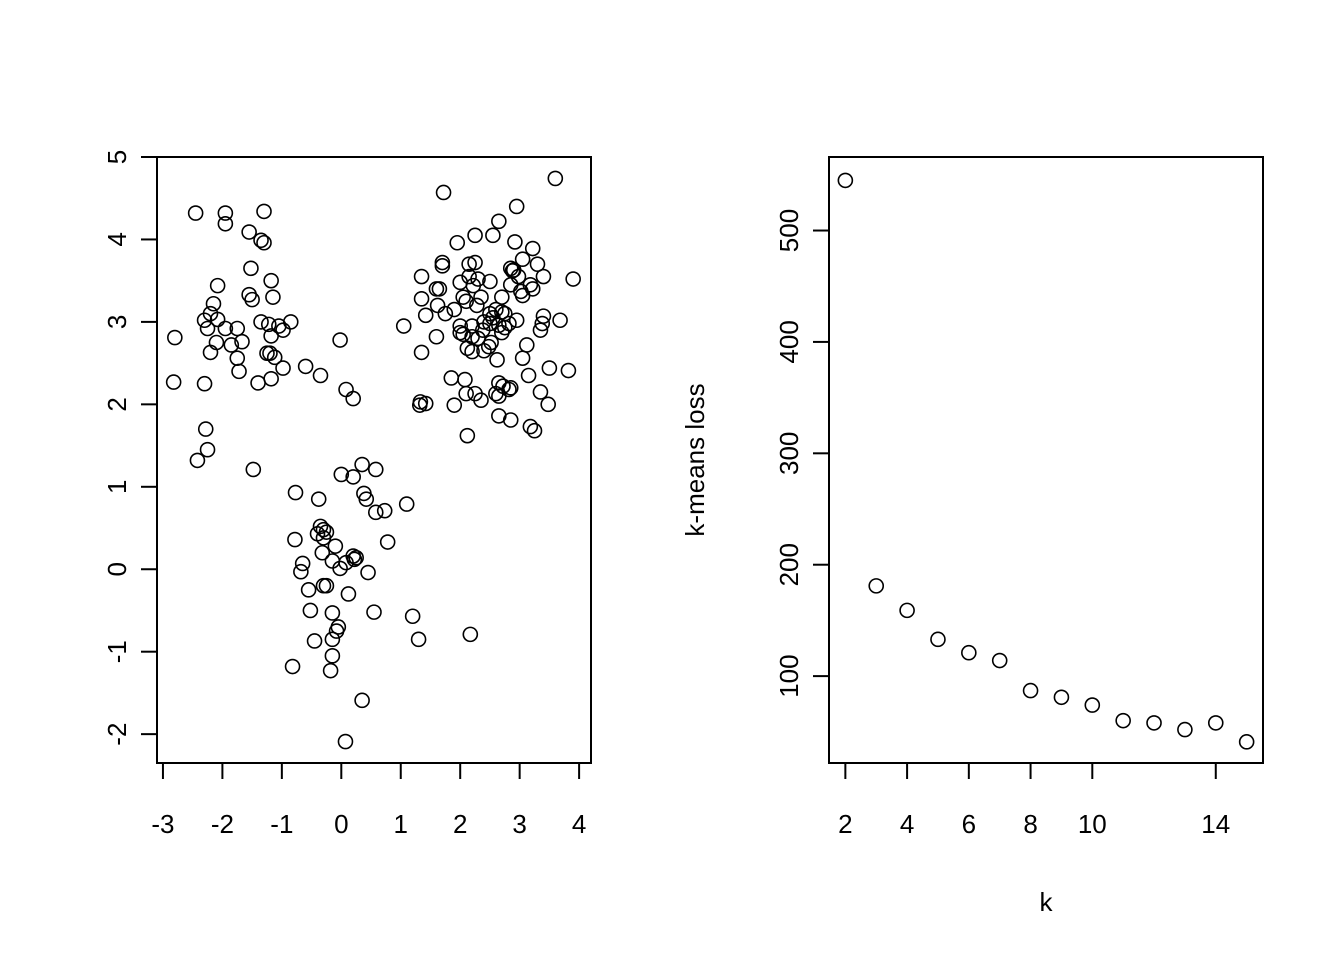 This screenshot has width=1344, height=960. I want to click on left-y-tick-label: 4, so click(117, 239).